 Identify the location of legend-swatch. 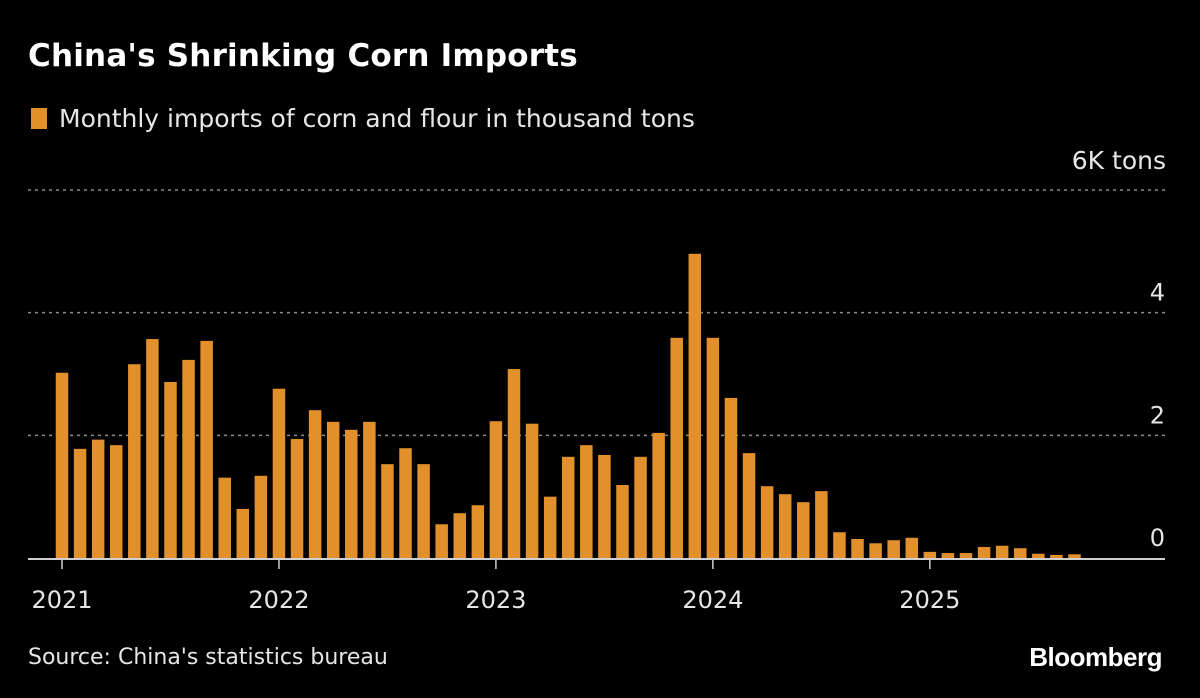
(39, 118).